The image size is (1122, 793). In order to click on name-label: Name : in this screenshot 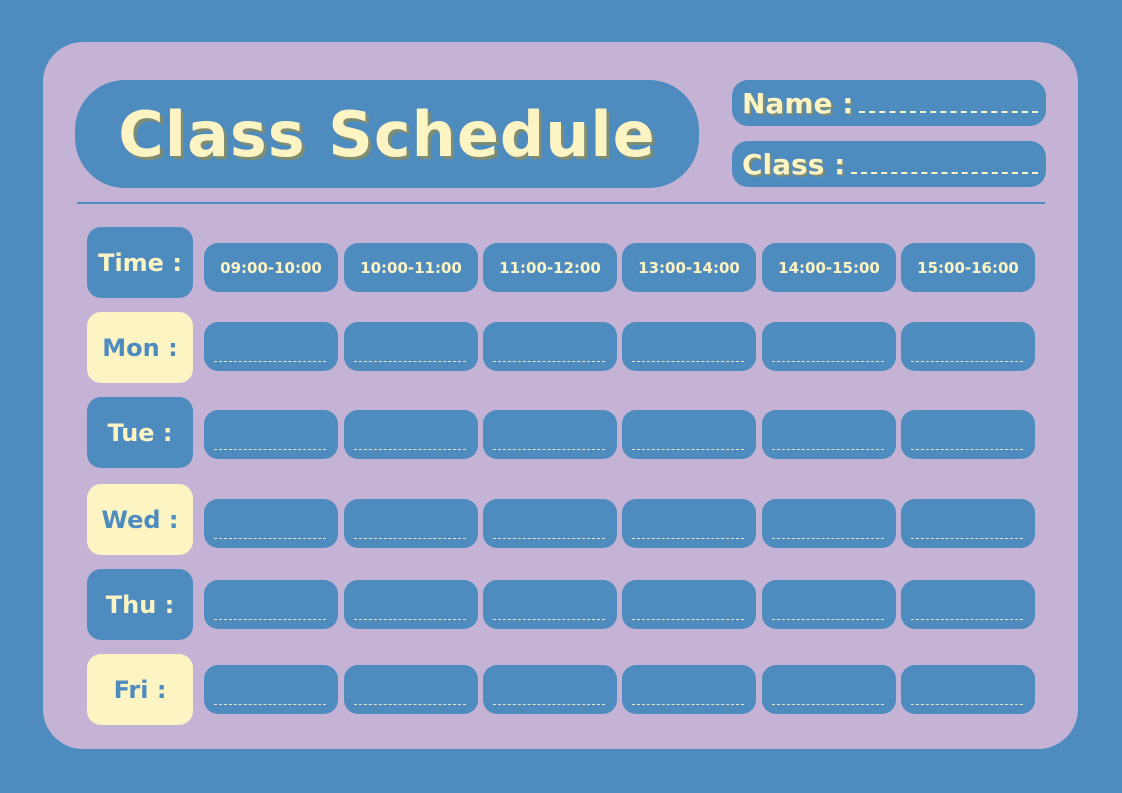, I will do `click(798, 103)`.